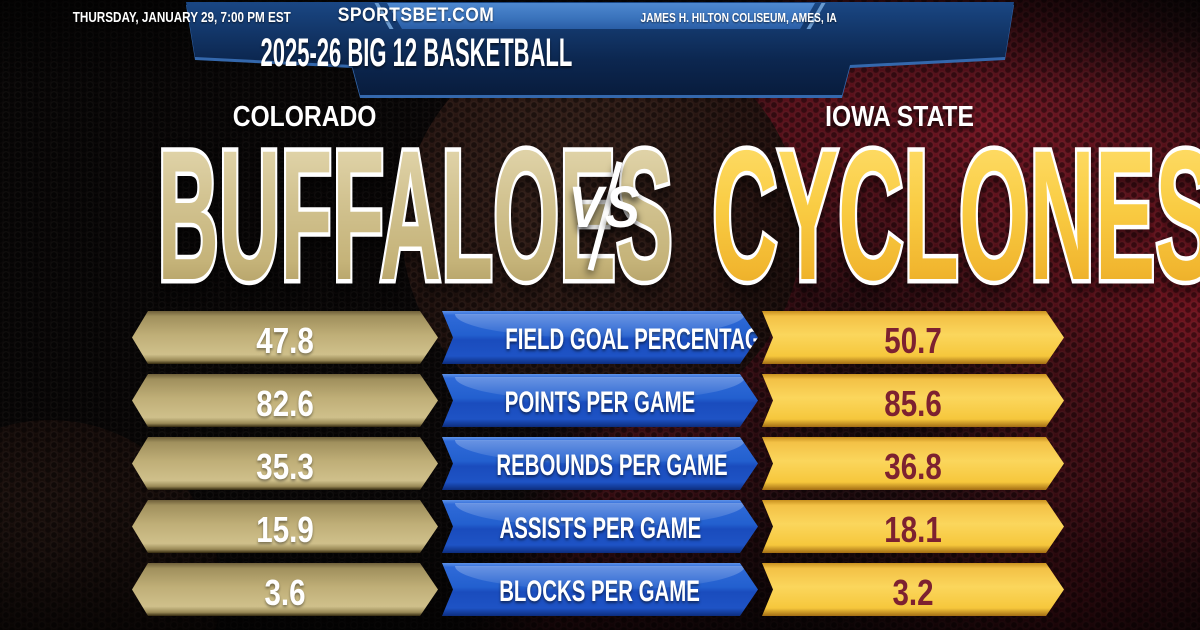  I want to click on stat-label: REBOUNDS PER GAME, so click(600, 463).